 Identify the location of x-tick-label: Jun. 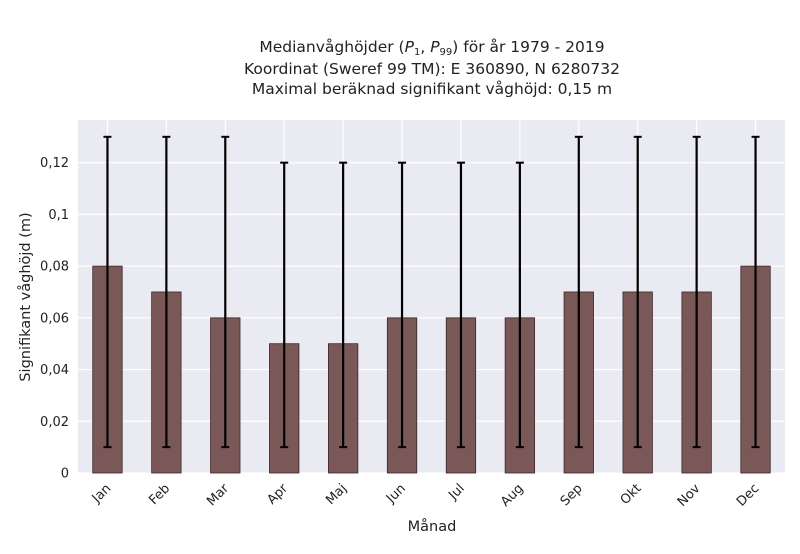
(396, 494).